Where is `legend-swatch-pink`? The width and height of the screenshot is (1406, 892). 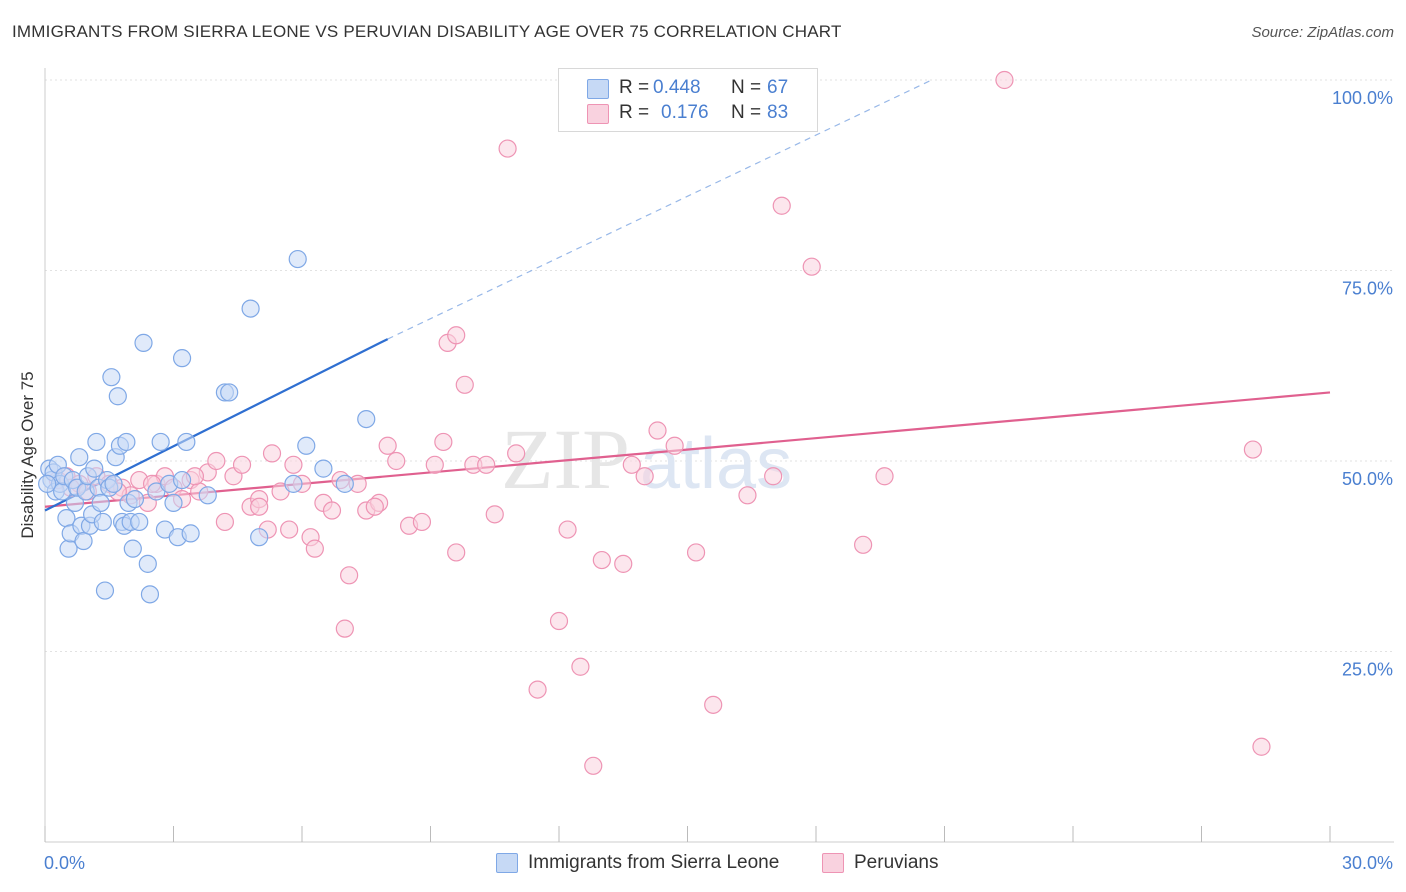 legend-swatch-pink is located at coordinates (598, 114).